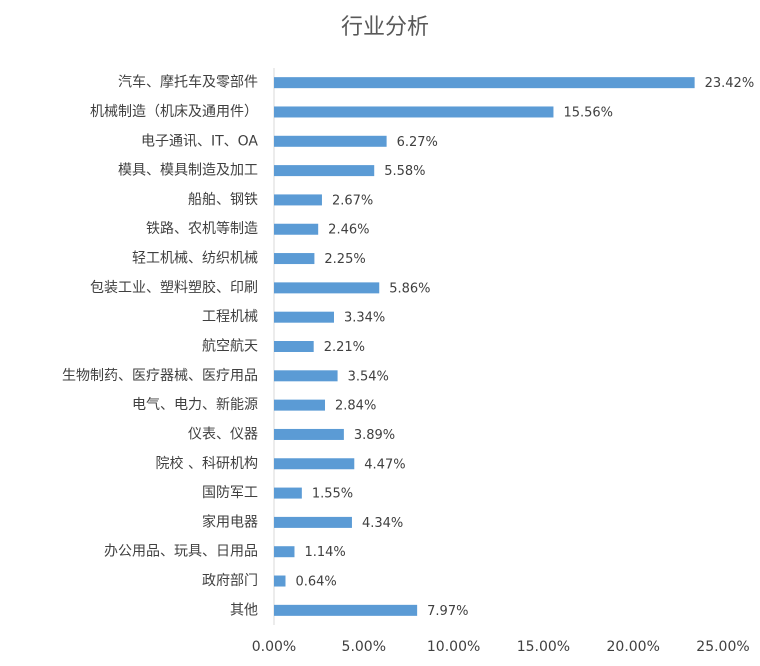 The height and width of the screenshot is (666, 760). What do you see at coordinates (453, 647) in the screenshot?
I see `x-tick-label: 10.00%` at bounding box center [453, 647].